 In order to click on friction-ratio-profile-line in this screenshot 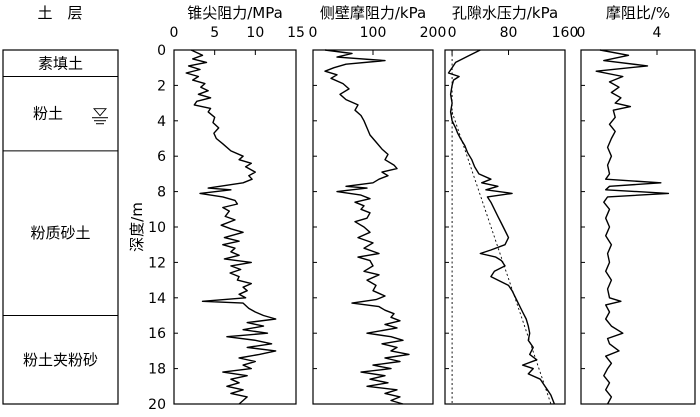, I will do `click(632, 227)`.